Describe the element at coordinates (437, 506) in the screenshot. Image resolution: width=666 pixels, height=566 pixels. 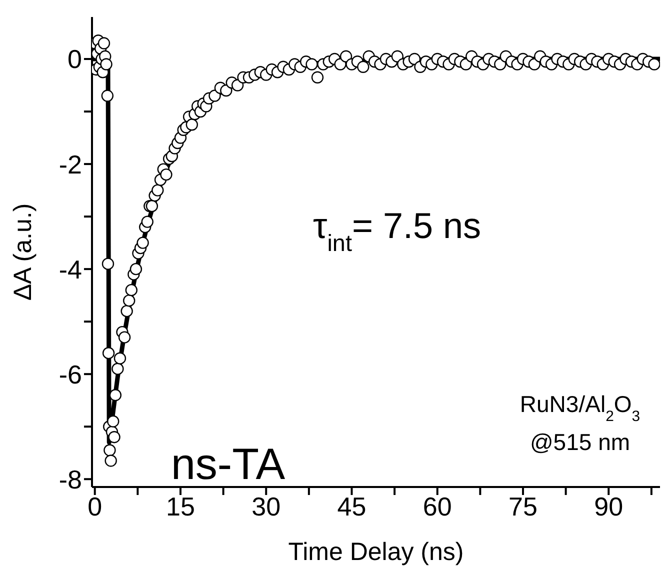
I see `x-tick-label: 60` at that location.